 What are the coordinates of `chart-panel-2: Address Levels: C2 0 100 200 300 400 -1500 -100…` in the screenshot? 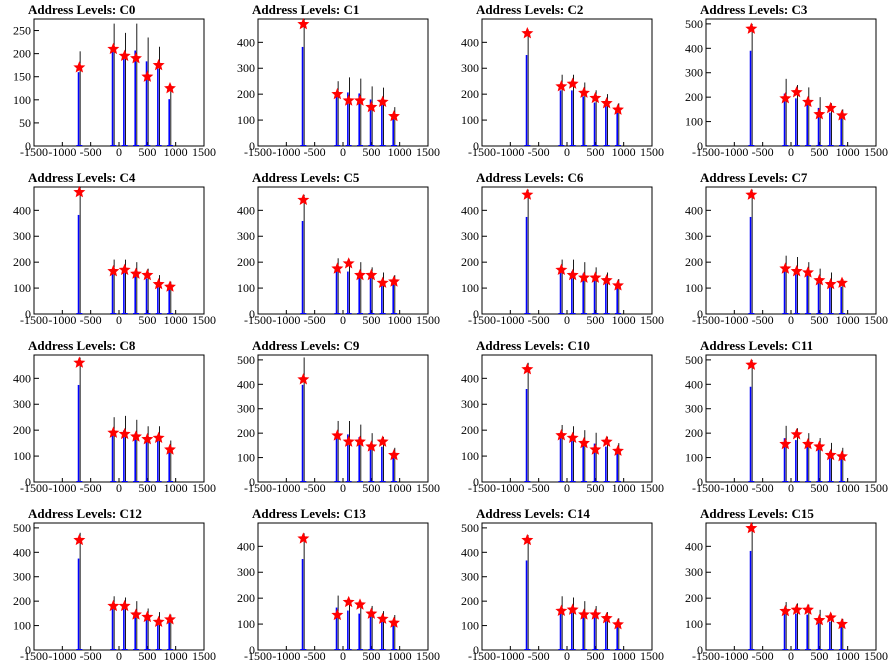 It's located at (562, 80).